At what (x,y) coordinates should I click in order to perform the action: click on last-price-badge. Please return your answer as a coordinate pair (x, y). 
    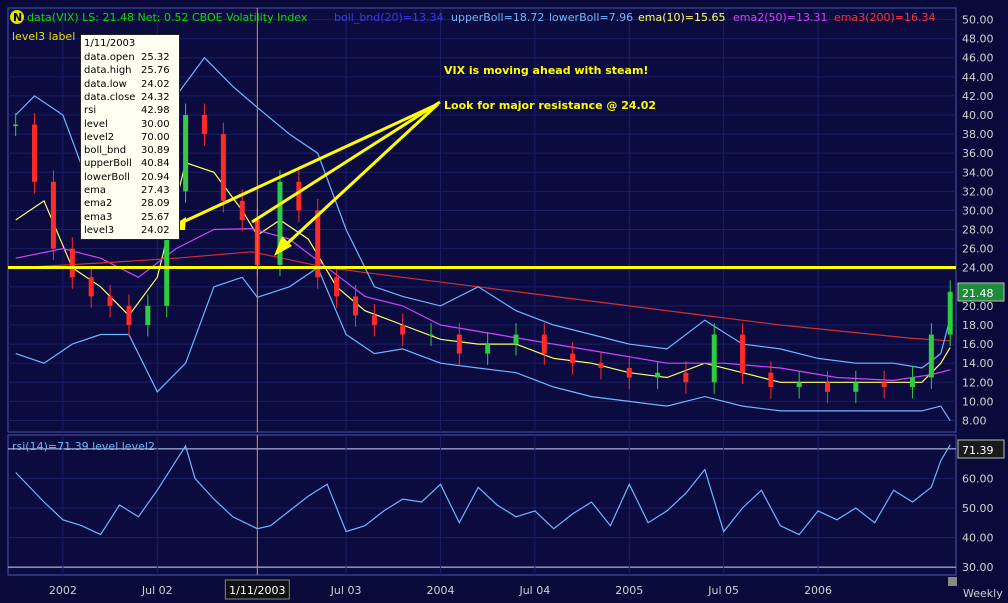
    Looking at the image, I should click on (981, 292).